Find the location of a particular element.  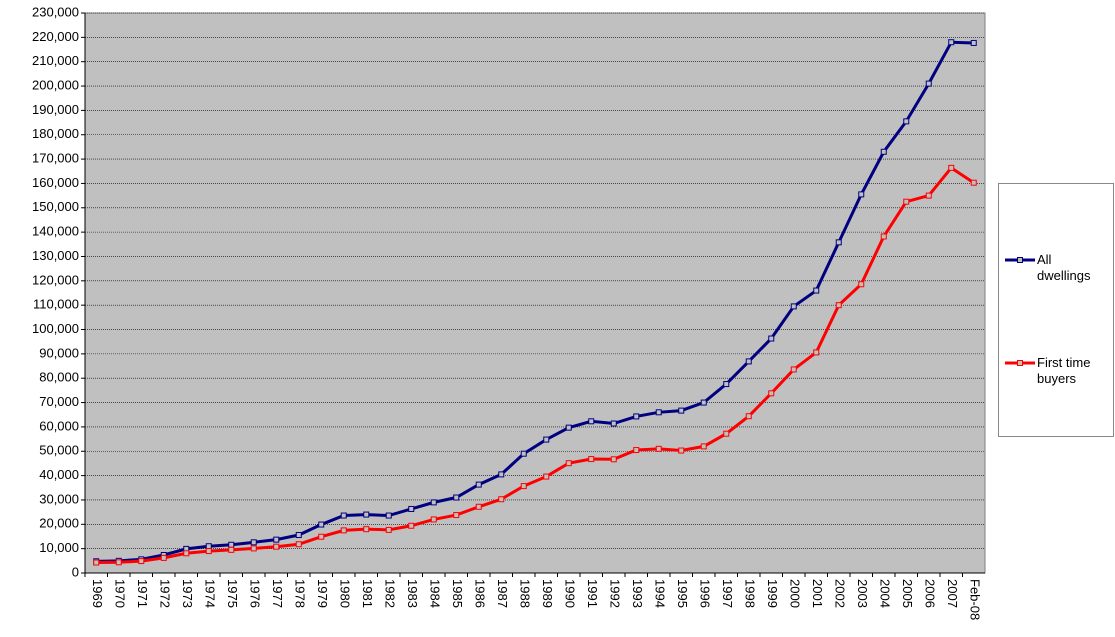

y-tick-label: 170,000 is located at coordinates (55, 158).